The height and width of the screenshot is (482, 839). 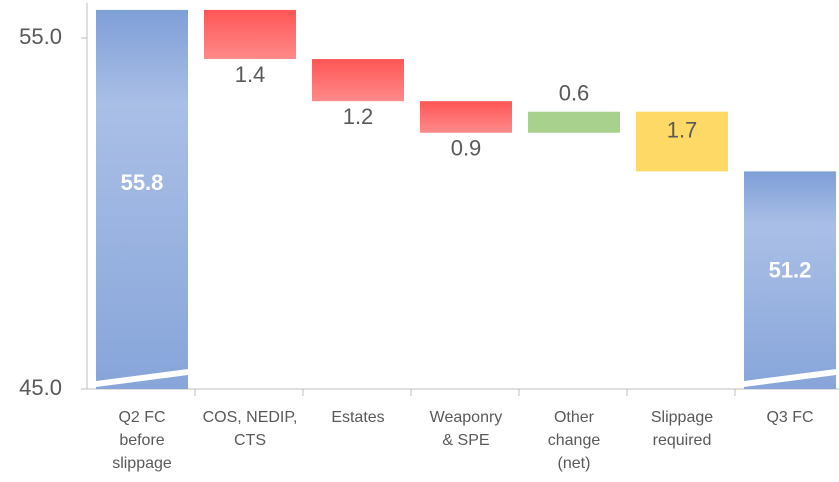 What do you see at coordinates (40, 36) in the screenshot?
I see `y-tick-label: 55.0` at bounding box center [40, 36].